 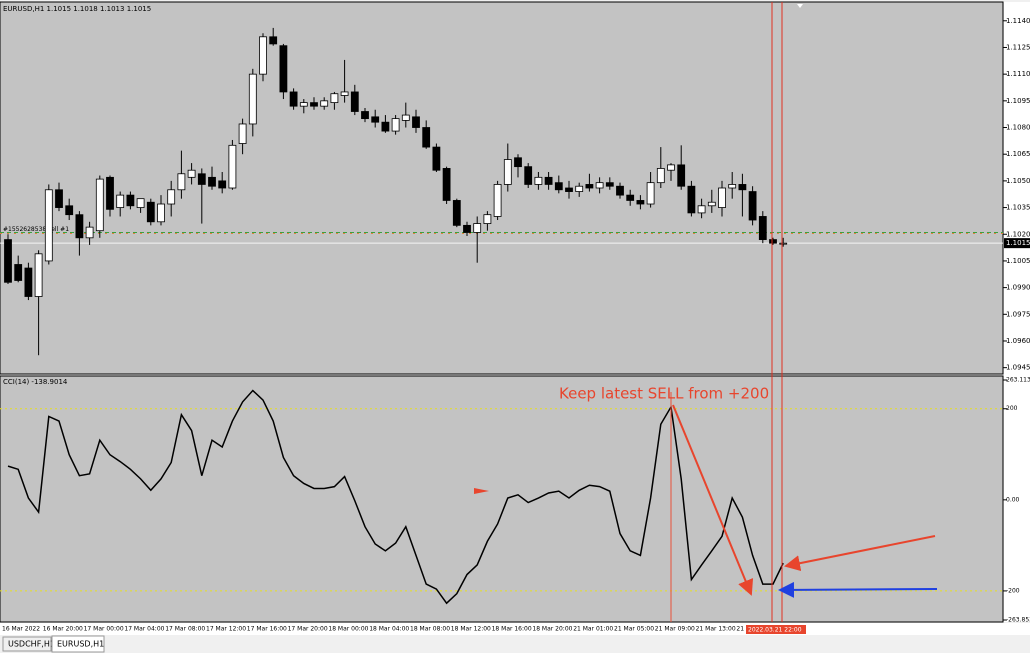 I want to click on tab-label: EURUSD,H1, so click(x=80, y=644).